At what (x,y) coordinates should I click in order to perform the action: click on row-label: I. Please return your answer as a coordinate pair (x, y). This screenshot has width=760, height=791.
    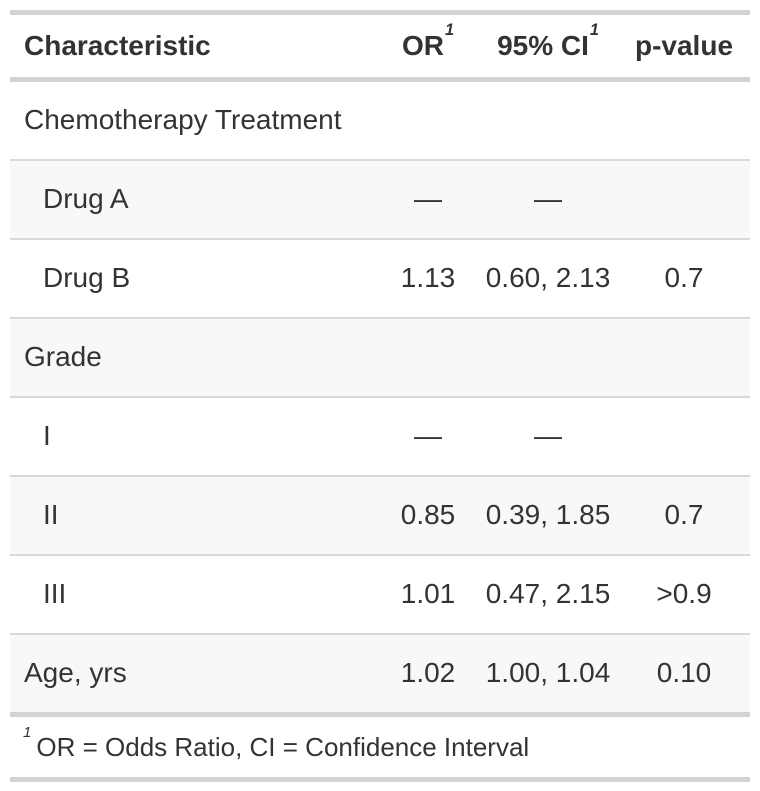
    Looking at the image, I should click on (194, 436).